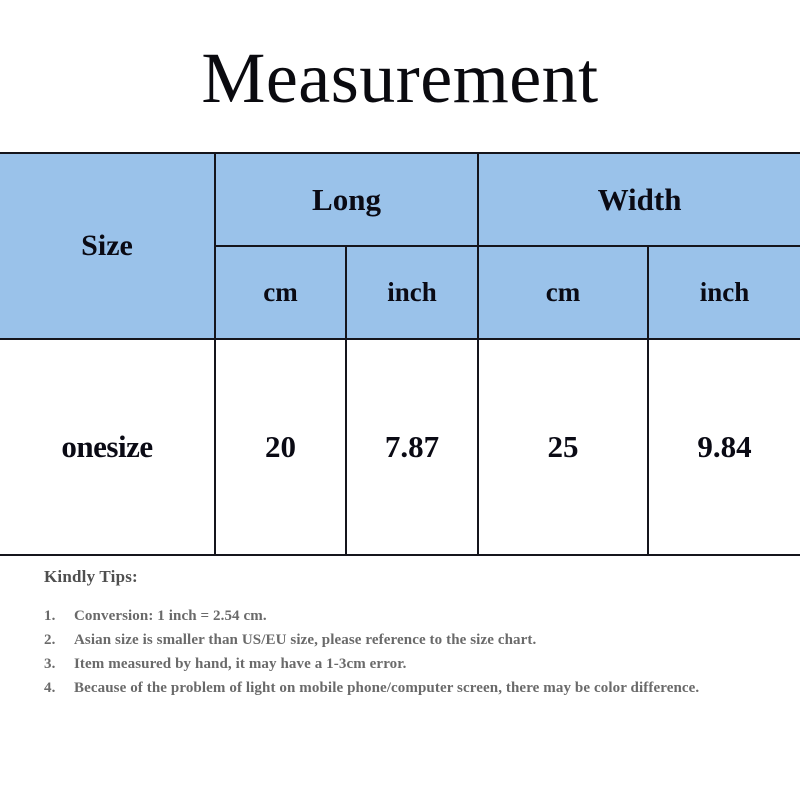 The image size is (800, 800). What do you see at coordinates (400, 616) in the screenshot?
I see `list-item: 1. Conversion: 1 inch = 2.54 cm.` at bounding box center [400, 616].